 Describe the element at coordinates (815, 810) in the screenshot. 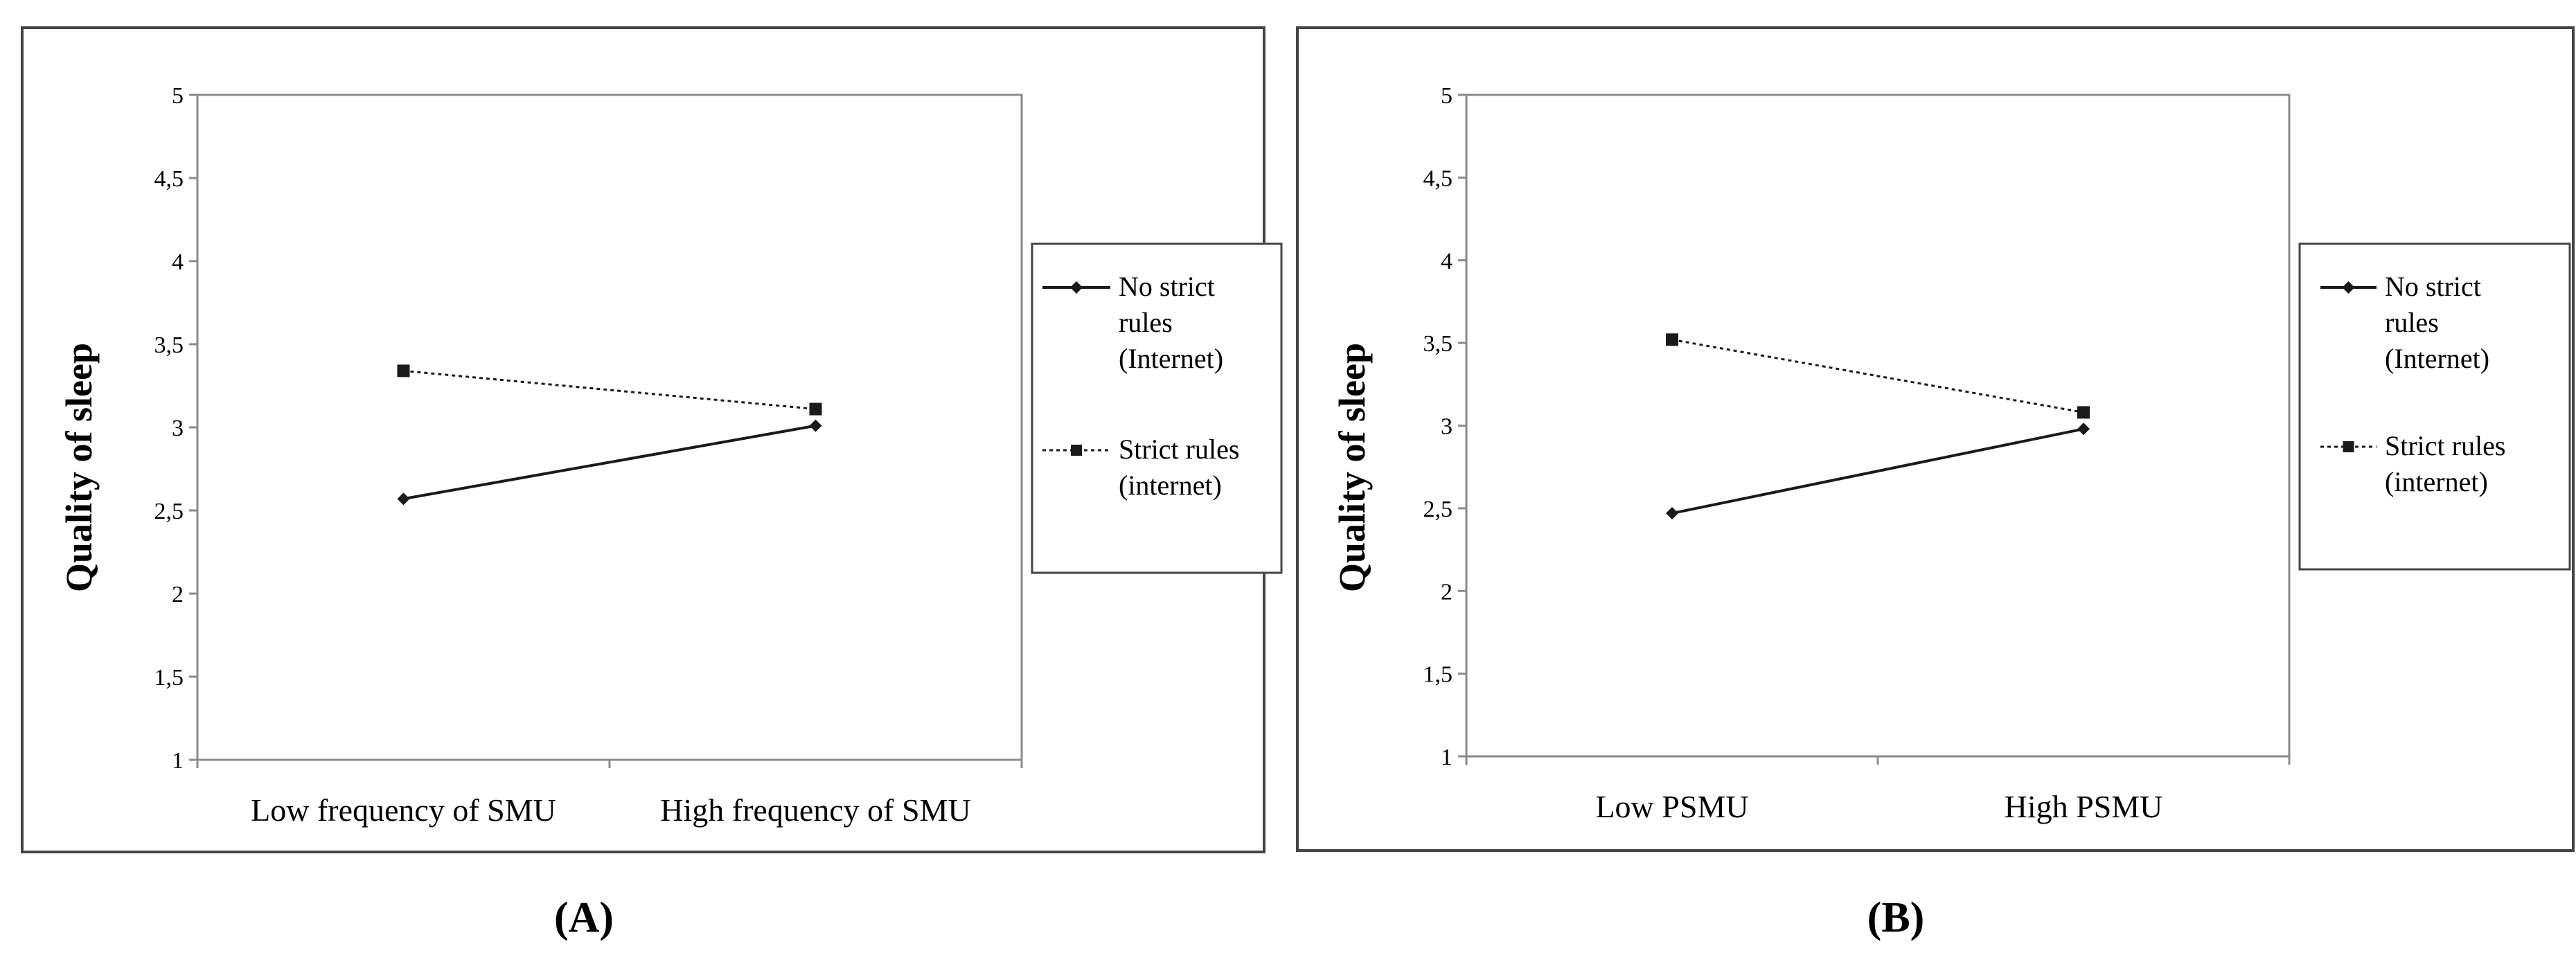

I see `x-category-label: High frequency of SMU` at that location.